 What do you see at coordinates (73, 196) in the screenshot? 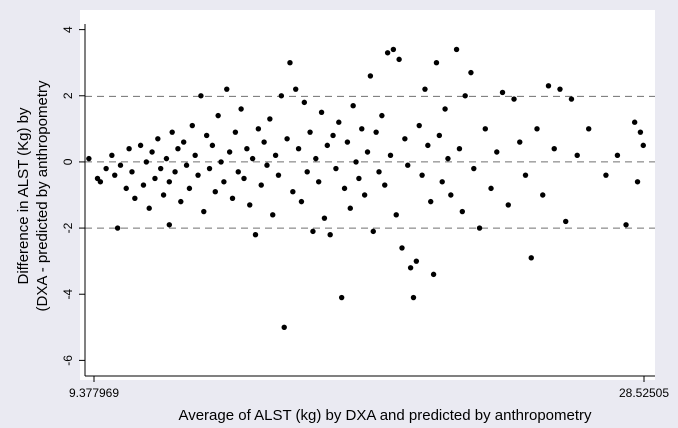
I see `y-axis-ticks: 4 2 0 -2 -4 -6` at bounding box center [73, 196].